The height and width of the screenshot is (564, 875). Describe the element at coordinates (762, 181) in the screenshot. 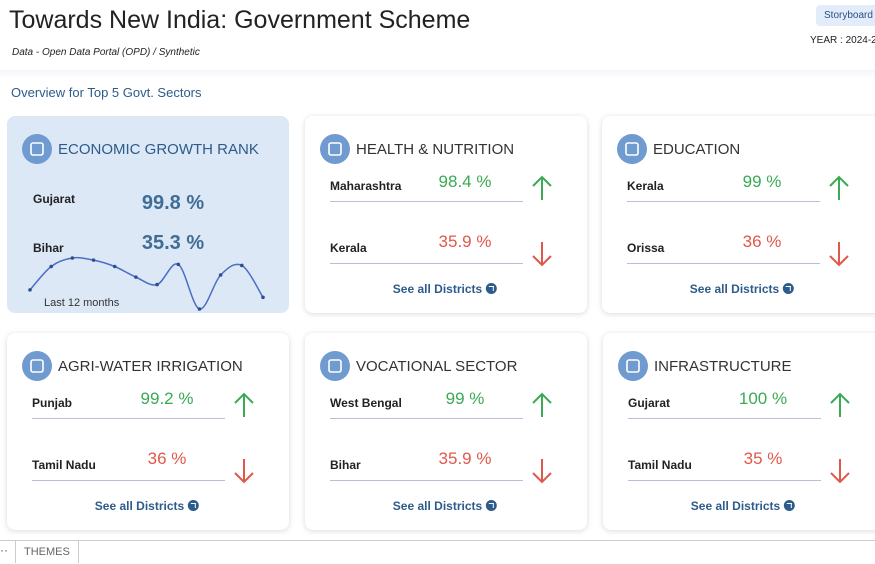

I see `state-value: 99 %` at that location.